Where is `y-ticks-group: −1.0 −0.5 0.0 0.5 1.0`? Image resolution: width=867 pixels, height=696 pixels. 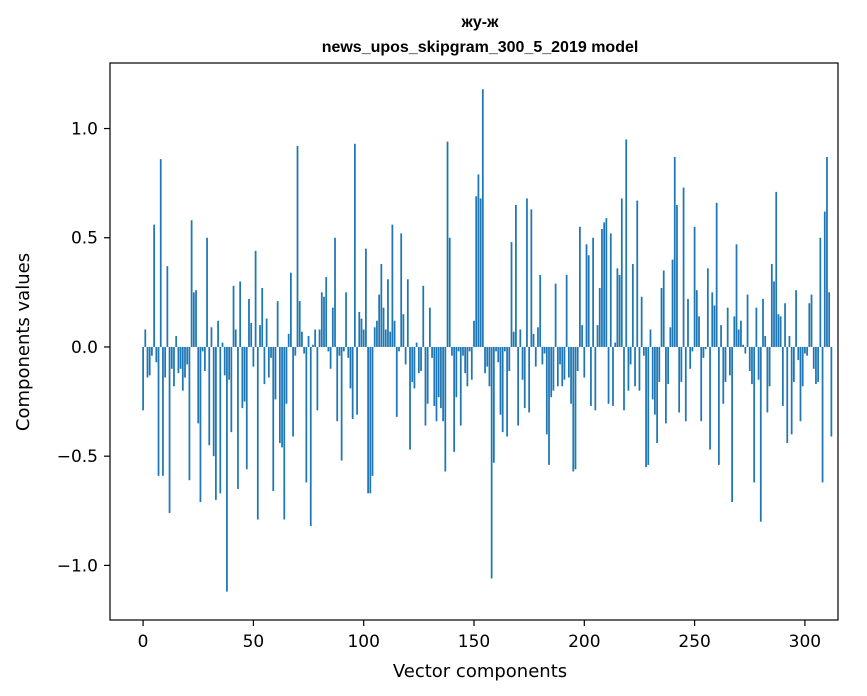
y-ticks-group: −1.0 −0.5 0.0 0.5 1.0 is located at coordinates (83, 348).